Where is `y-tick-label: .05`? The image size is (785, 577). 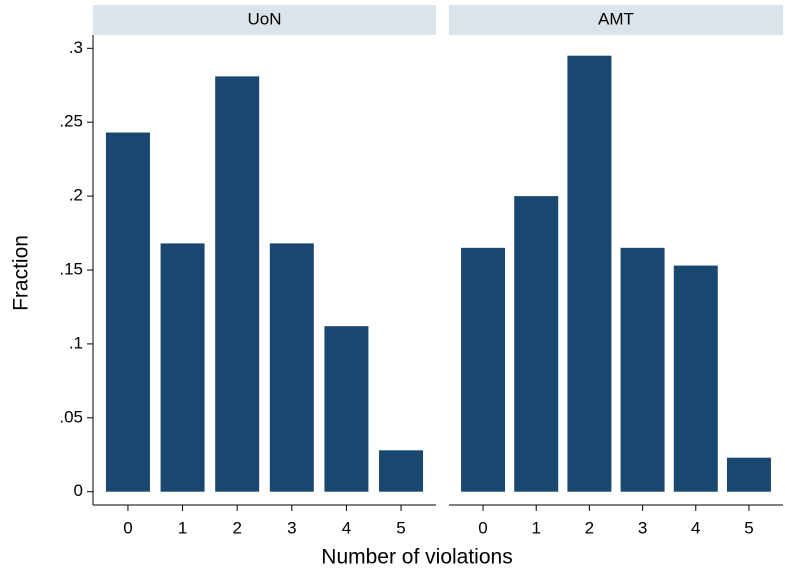 y-tick-label: .05 is located at coordinates (71, 416).